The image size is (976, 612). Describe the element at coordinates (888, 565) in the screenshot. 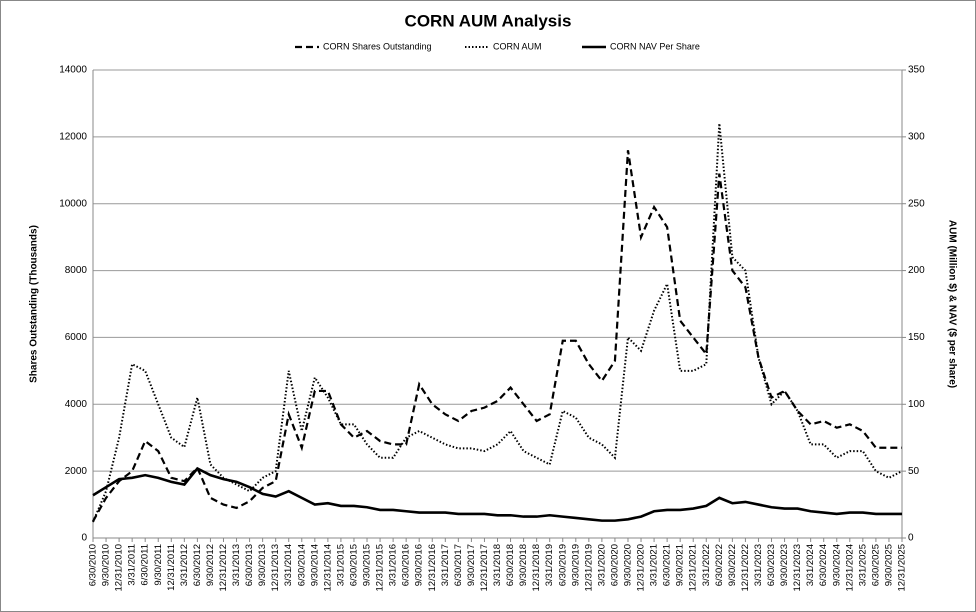

I see `x-tick-label: 9/30/2025` at that location.